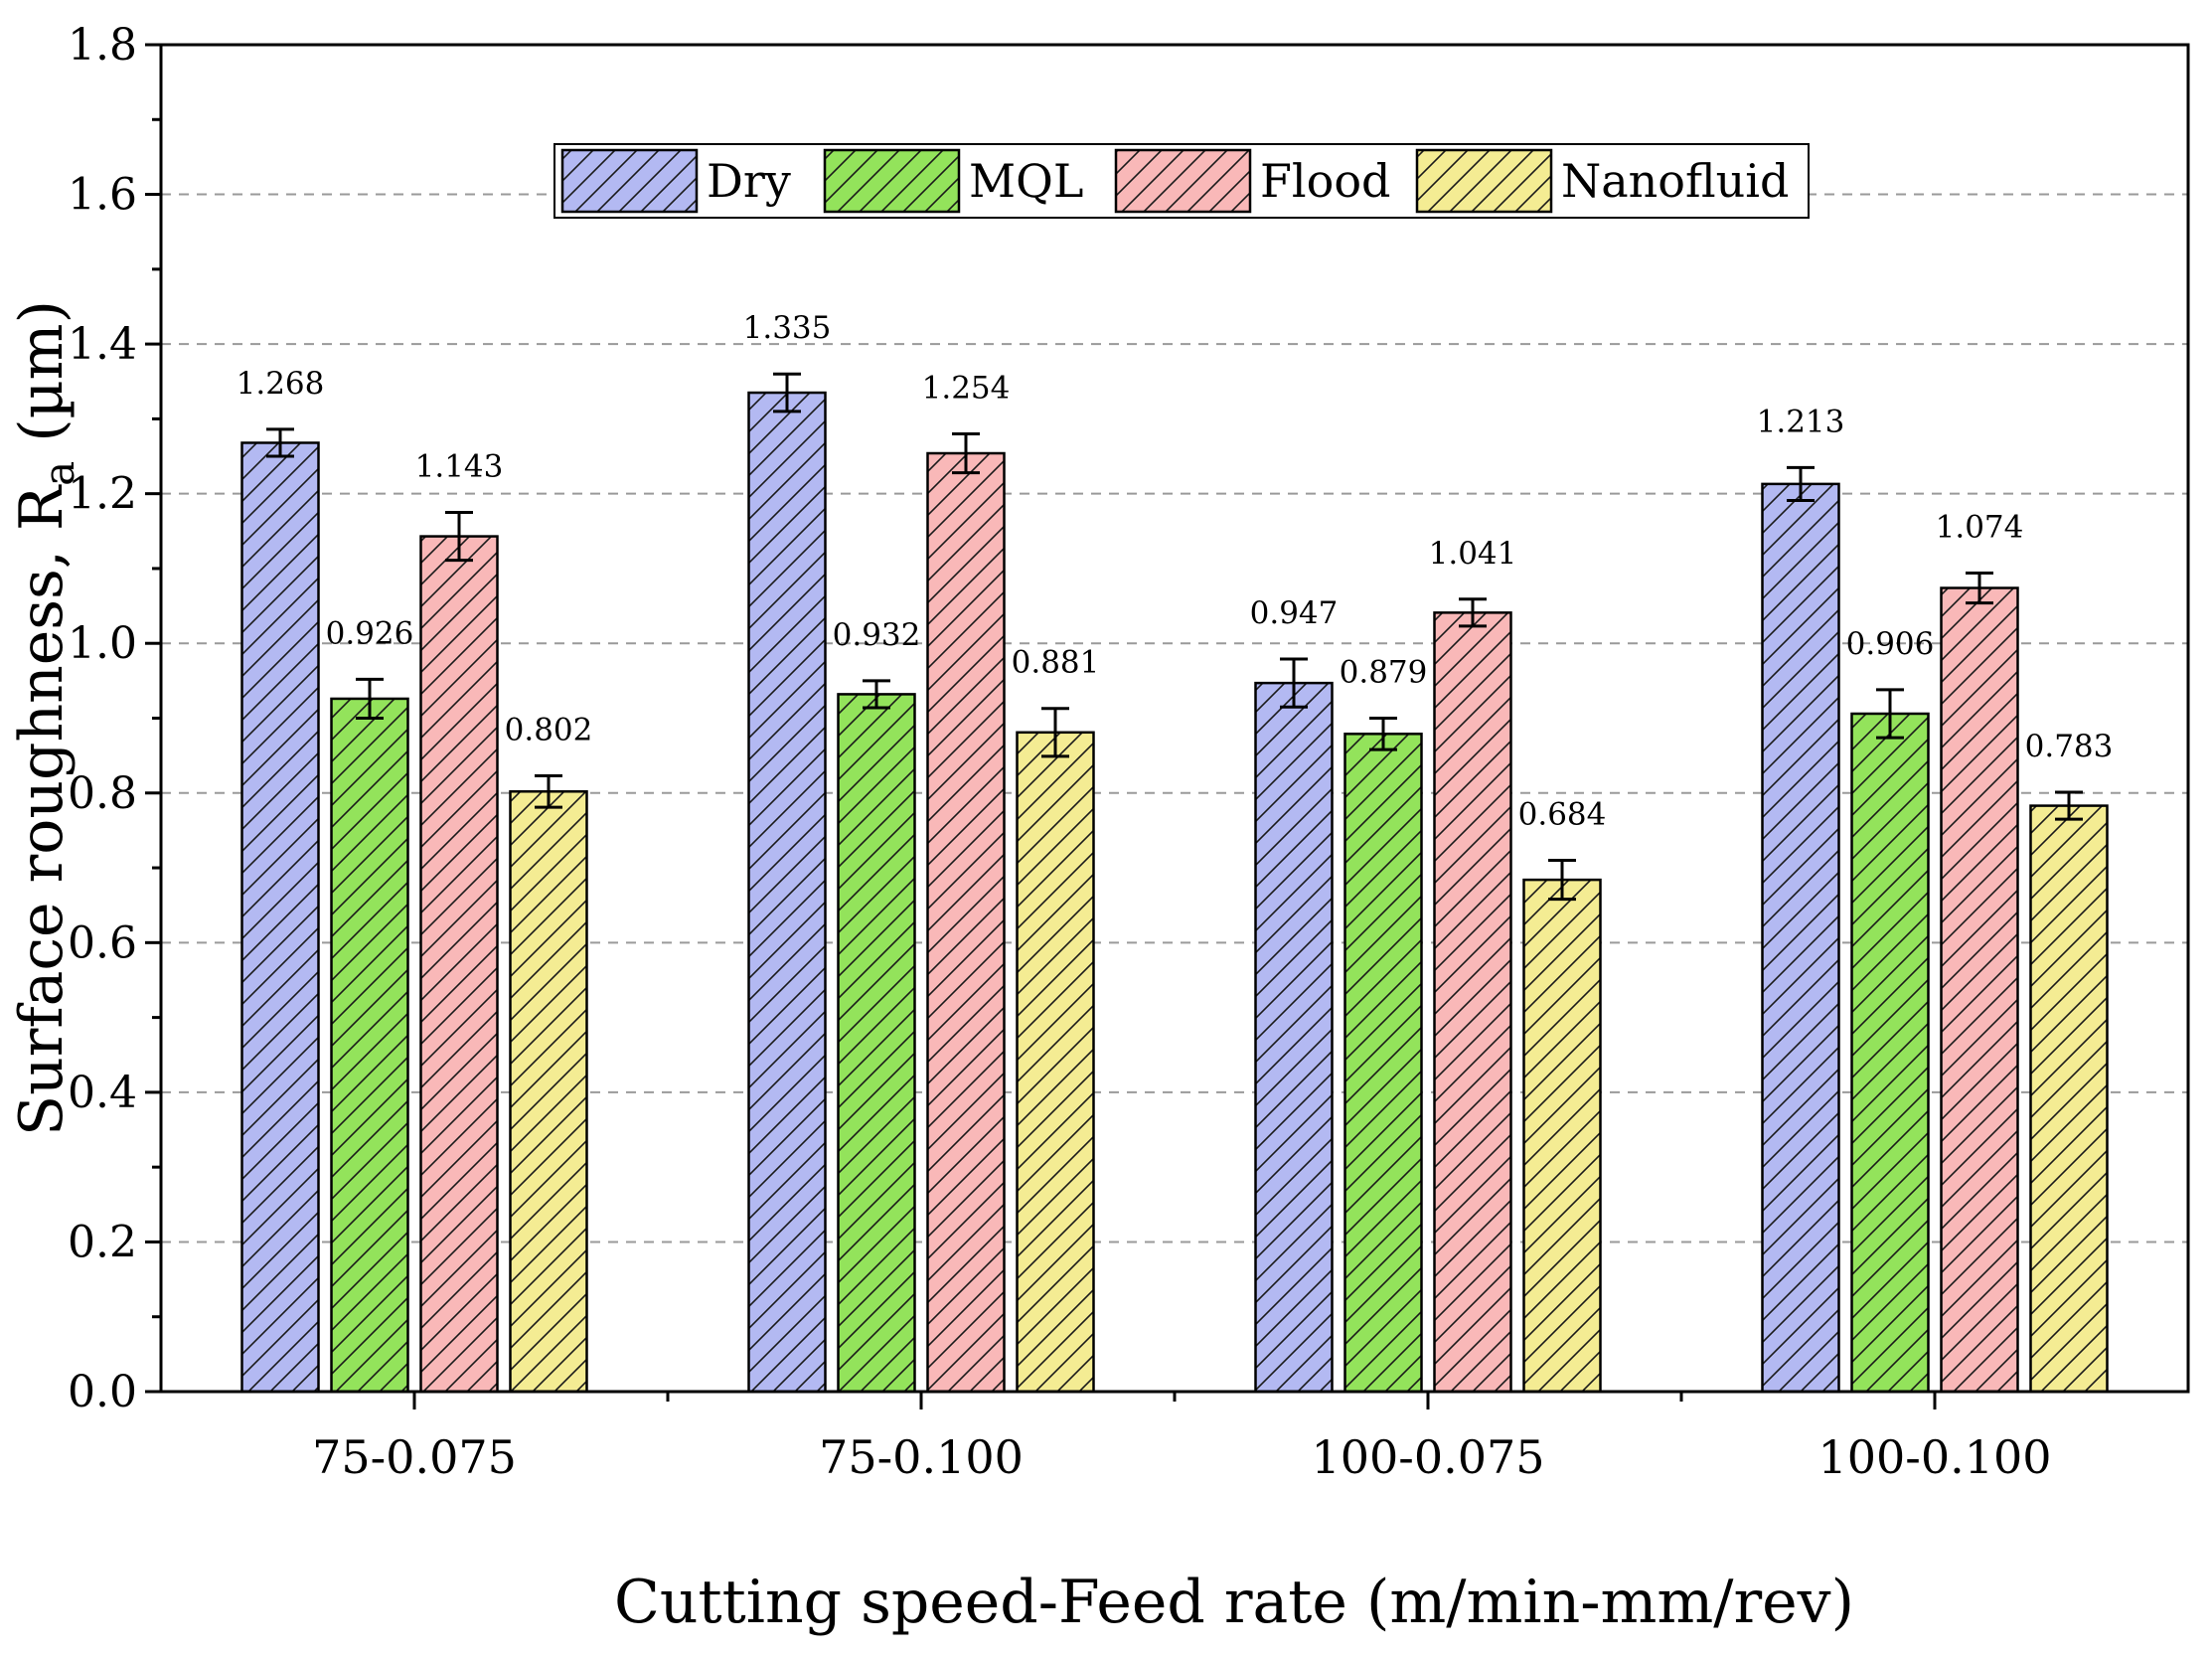 Image resolution: width=2212 pixels, height=1657 pixels. What do you see at coordinates (102, 45) in the screenshot?
I see `y-tick-label: 1.8` at bounding box center [102, 45].